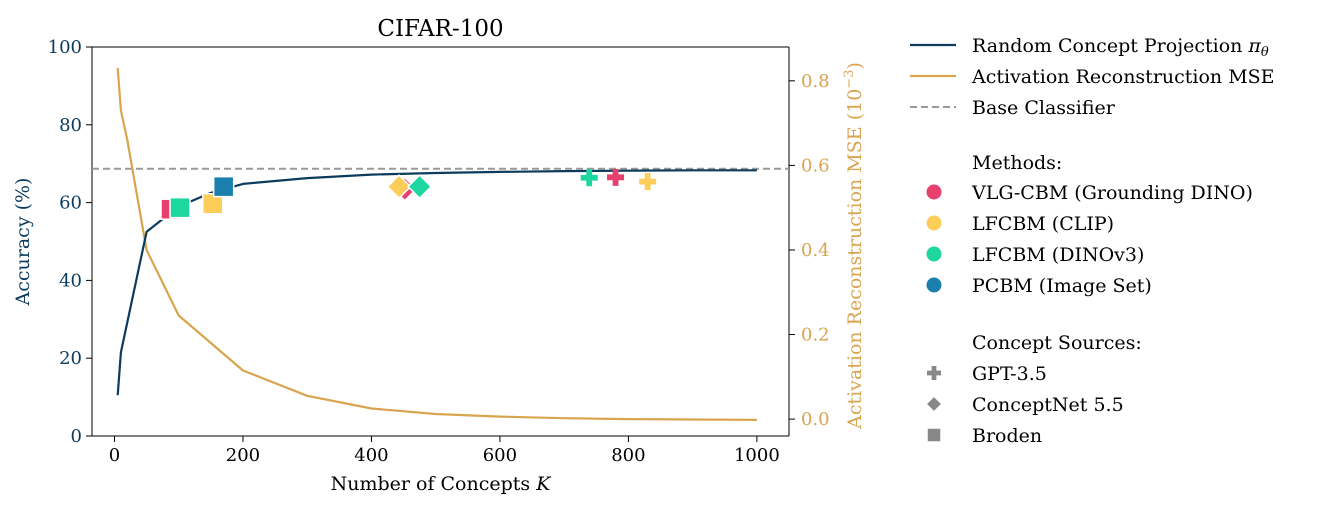  What do you see at coordinates (648, 182) in the screenshot?
I see `lfclip-gpt-point` at bounding box center [648, 182].